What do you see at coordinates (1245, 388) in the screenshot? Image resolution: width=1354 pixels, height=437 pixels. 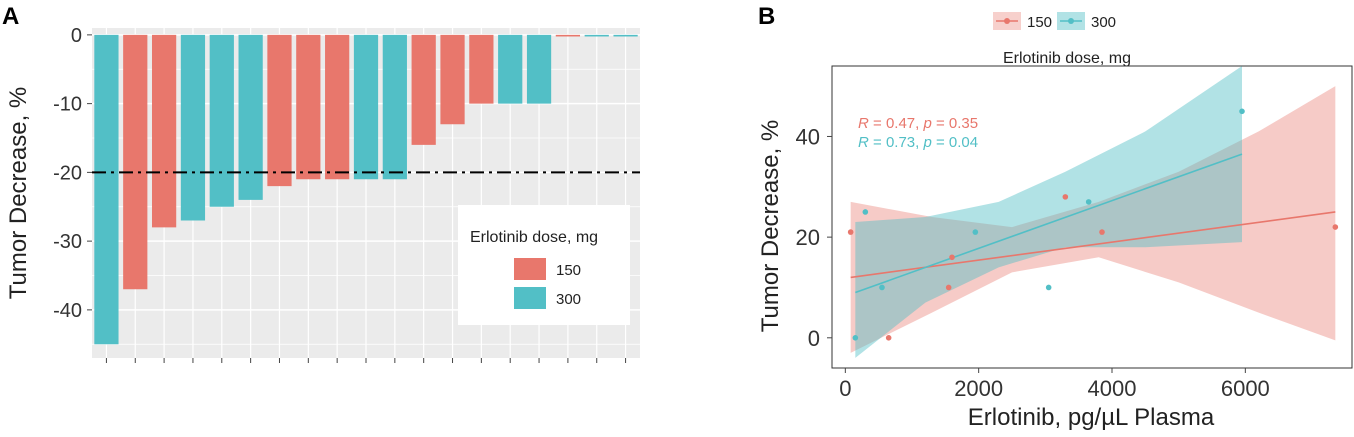 I see `panel-b-x-tick-label: 6000` at bounding box center [1245, 388].